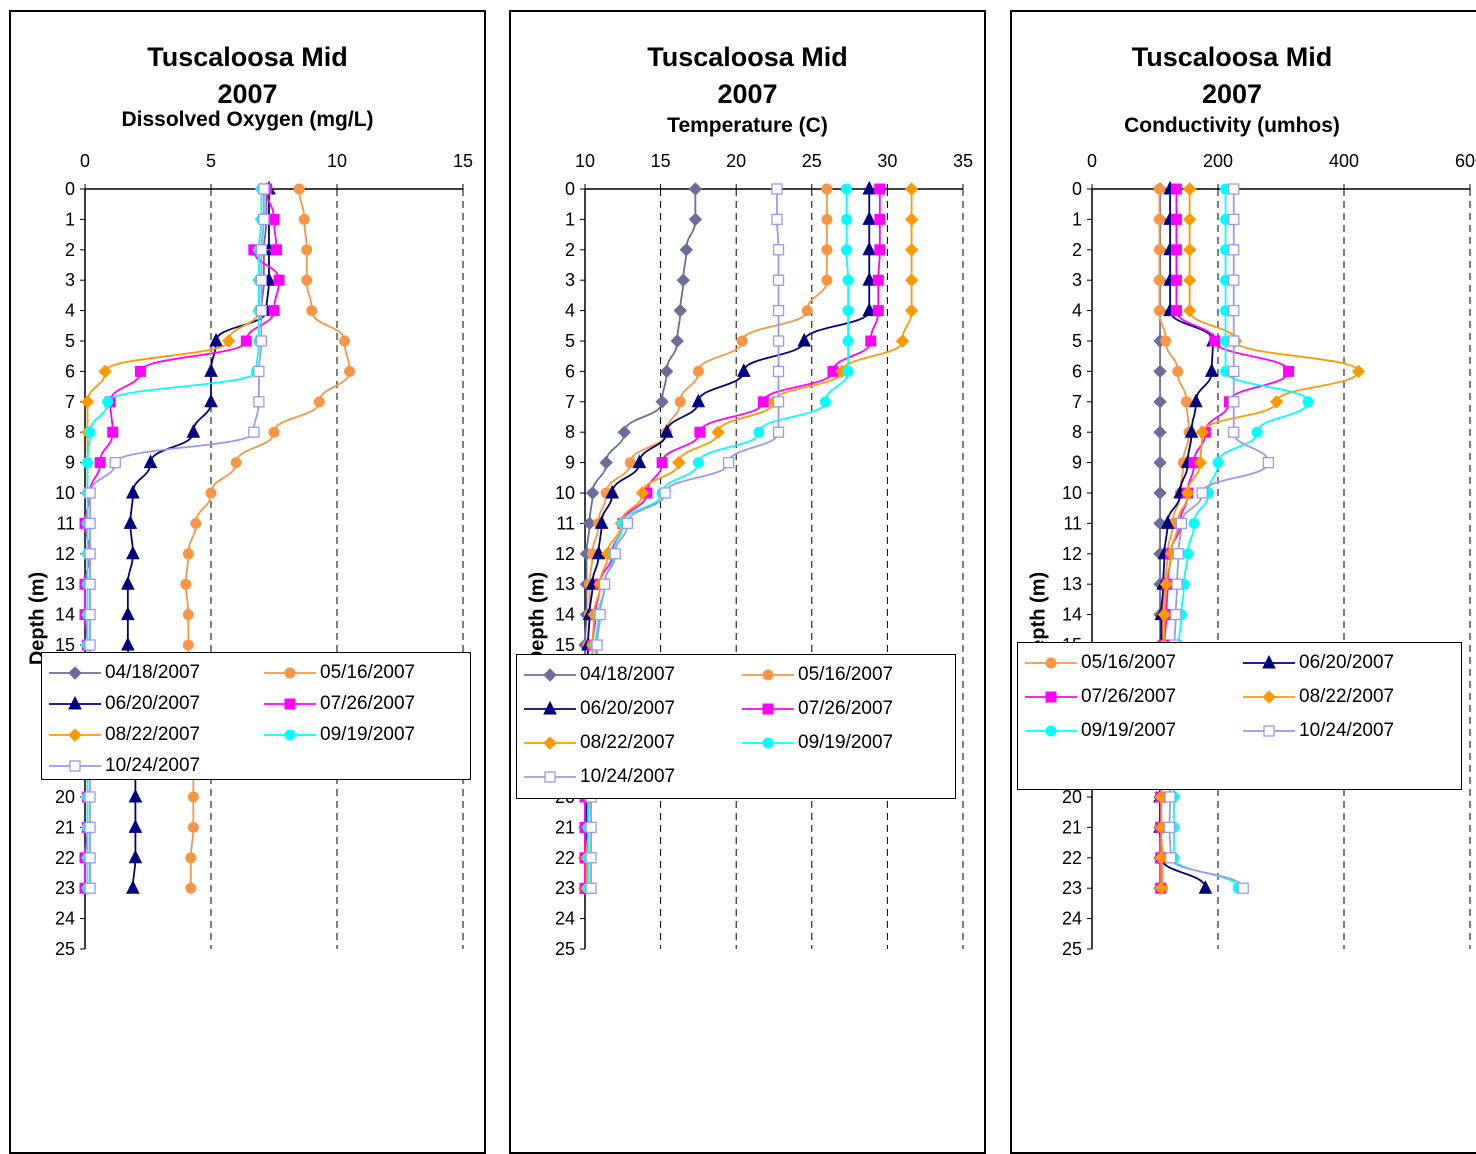 The width and height of the screenshot is (1476, 1154). I want to click on y-tick-label: 3, so click(70, 280).